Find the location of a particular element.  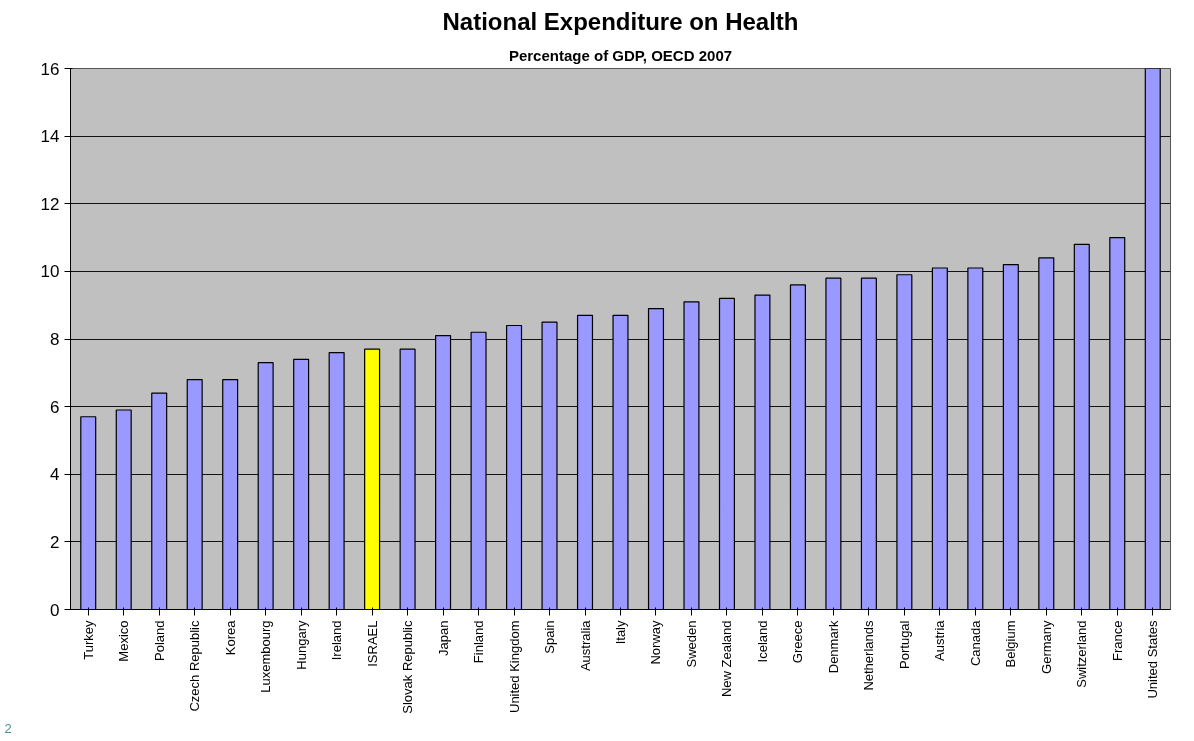

x-tick-label: Iceland is located at coordinates (762, 641).